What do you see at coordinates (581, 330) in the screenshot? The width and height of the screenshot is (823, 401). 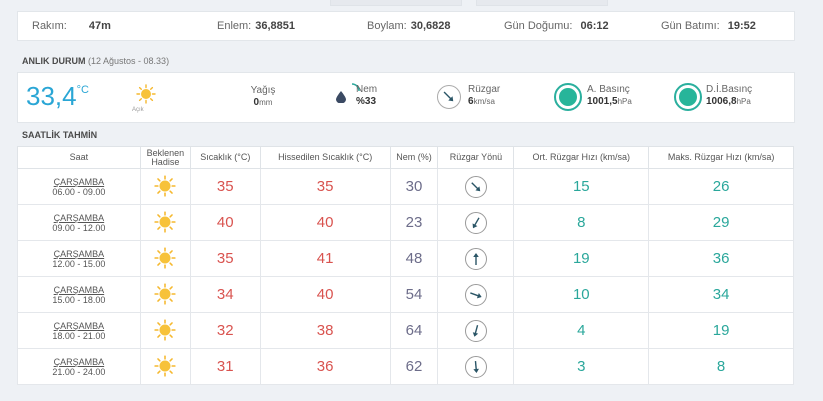 I see `cell-avg-wind: 4` at bounding box center [581, 330].